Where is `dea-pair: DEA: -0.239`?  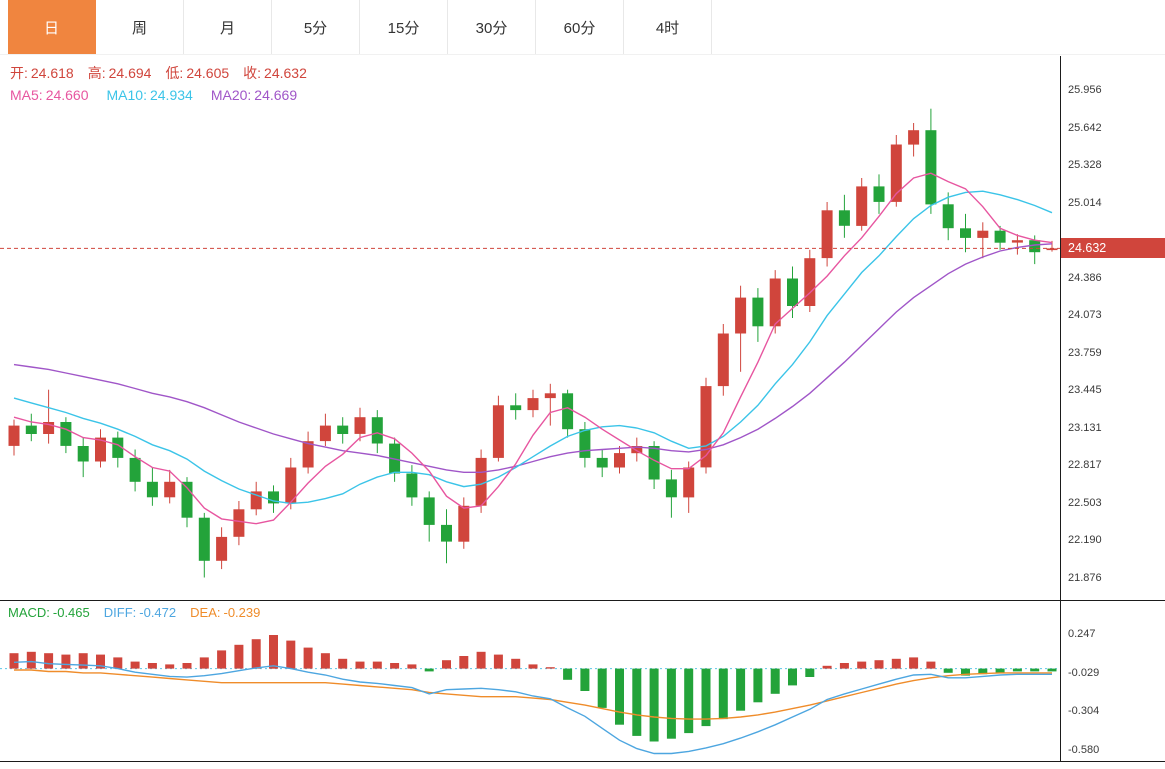 dea-pair: DEA: -0.239 is located at coordinates (225, 612).